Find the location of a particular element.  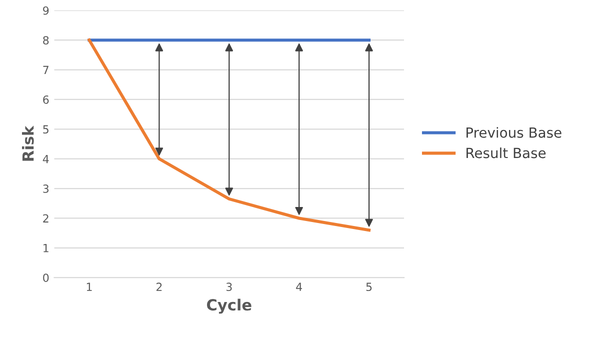

x-tick-label: 4 is located at coordinates (299, 286).